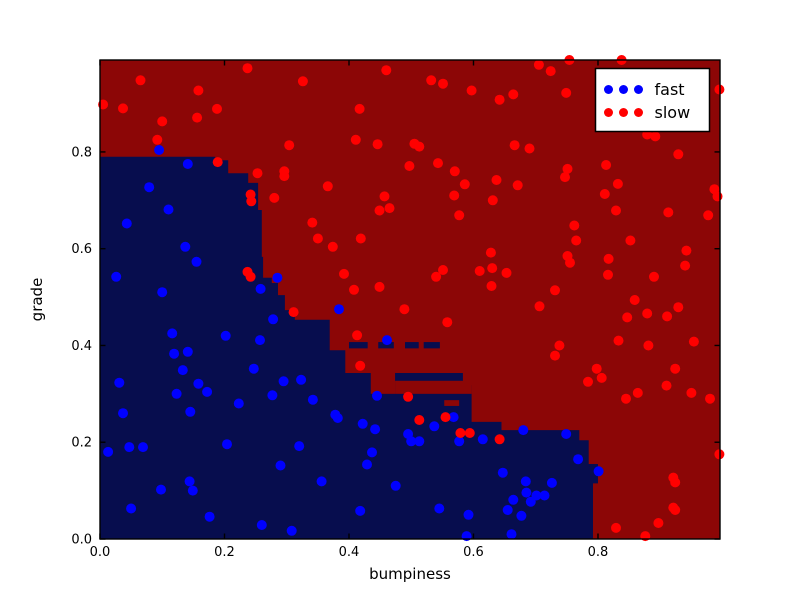 The height and width of the screenshot is (600, 800). I want to click on x-tick-label: 0.8, so click(598, 552).